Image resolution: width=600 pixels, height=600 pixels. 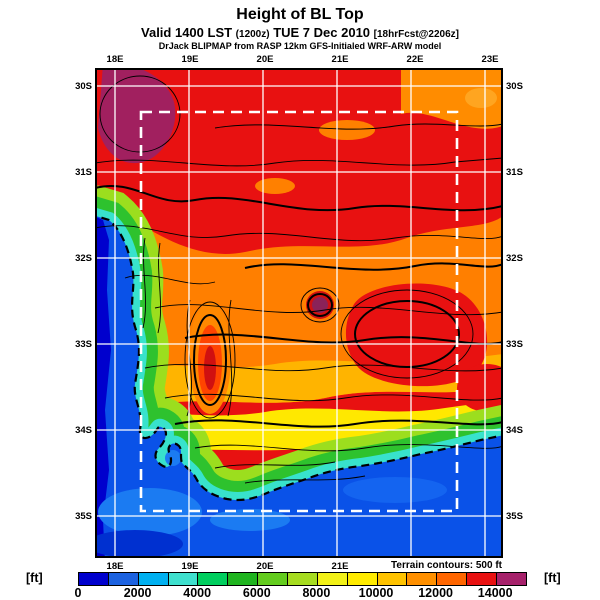 I want to click on terrain-contour-note: Terrain contours: 500 ft, so click(x=446, y=565).